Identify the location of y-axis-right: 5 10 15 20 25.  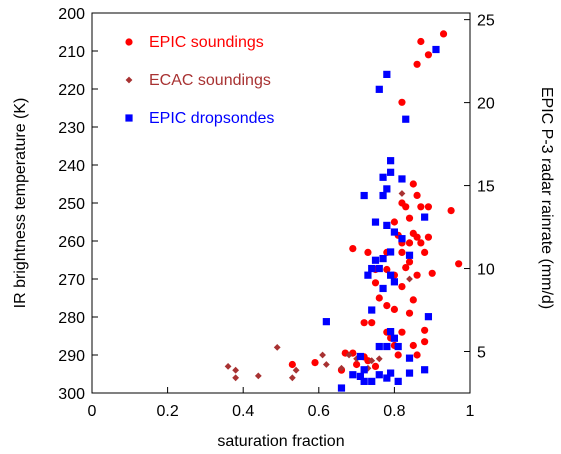
(479, 187).